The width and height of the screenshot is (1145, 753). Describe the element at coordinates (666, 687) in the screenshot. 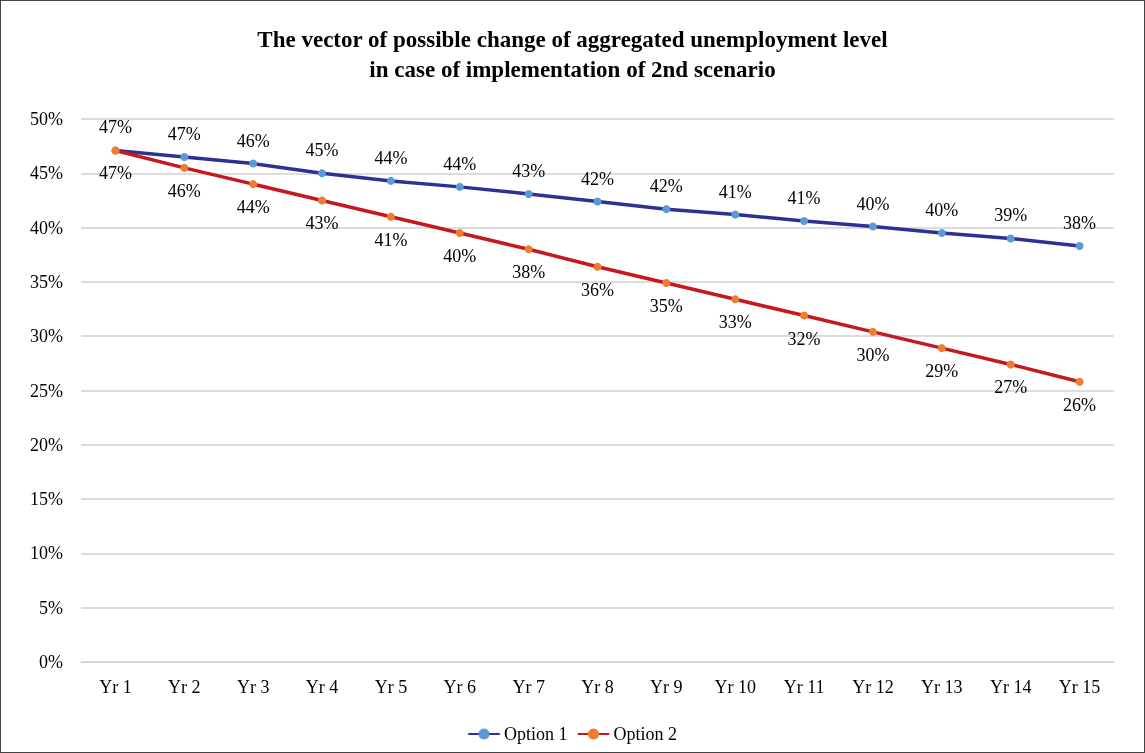

I see `x-tick-label: Yr 9` at that location.